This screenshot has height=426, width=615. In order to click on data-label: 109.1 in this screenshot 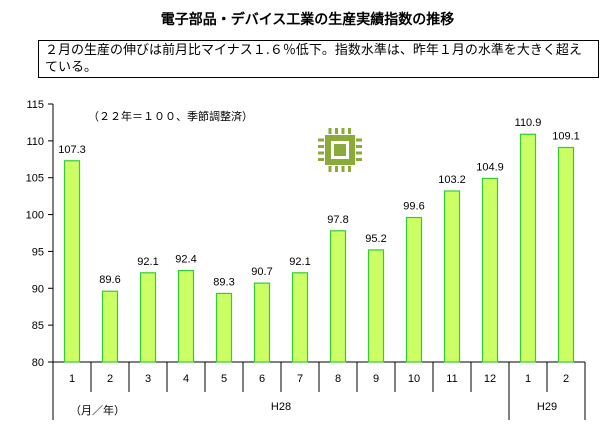, I will do `click(566, 136)`.